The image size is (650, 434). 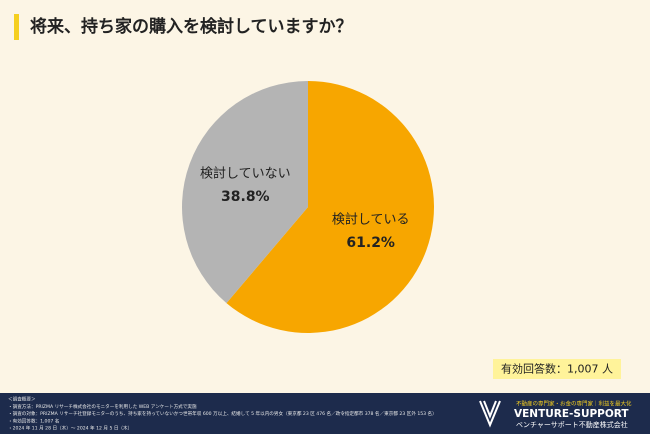 I want to click on company: ベンチャーサポート不動産株式会社, so click(x=572, y=424).